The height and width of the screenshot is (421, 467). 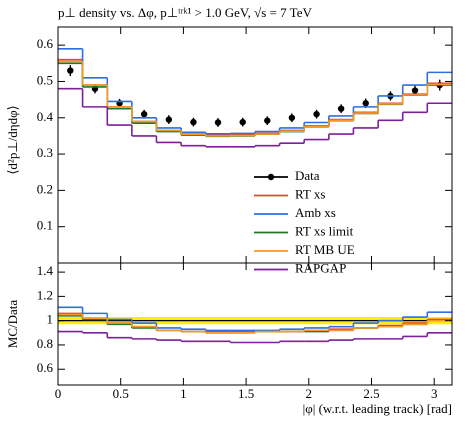 What do you see at coordinates (271, 177) in the screenshot?
I see `legend-marker` at bounding box center [271, 177].